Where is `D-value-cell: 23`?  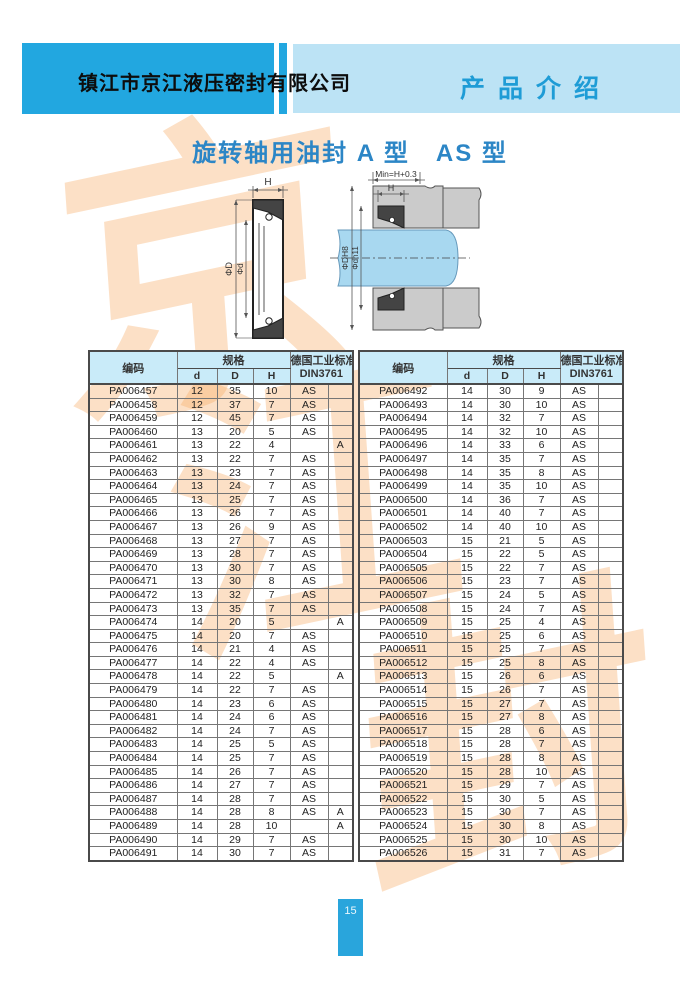
D-value-cell: 23 is located at coordinates (505, 581).